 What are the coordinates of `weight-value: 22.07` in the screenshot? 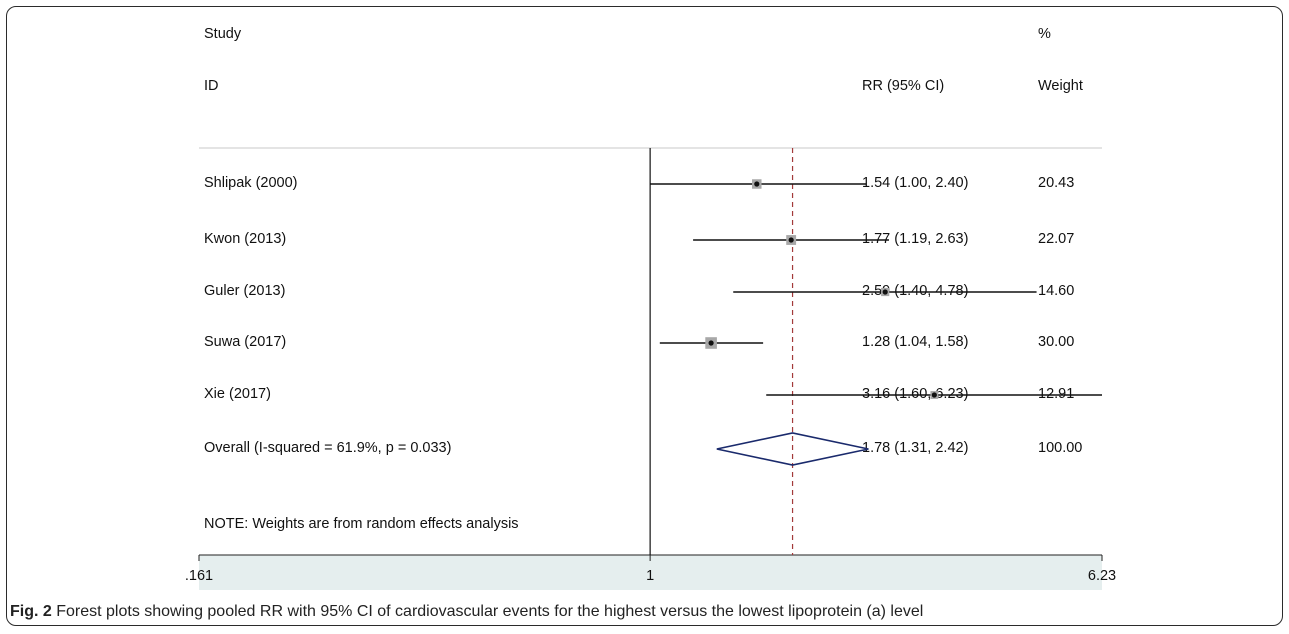 It's located at (1056, 239).